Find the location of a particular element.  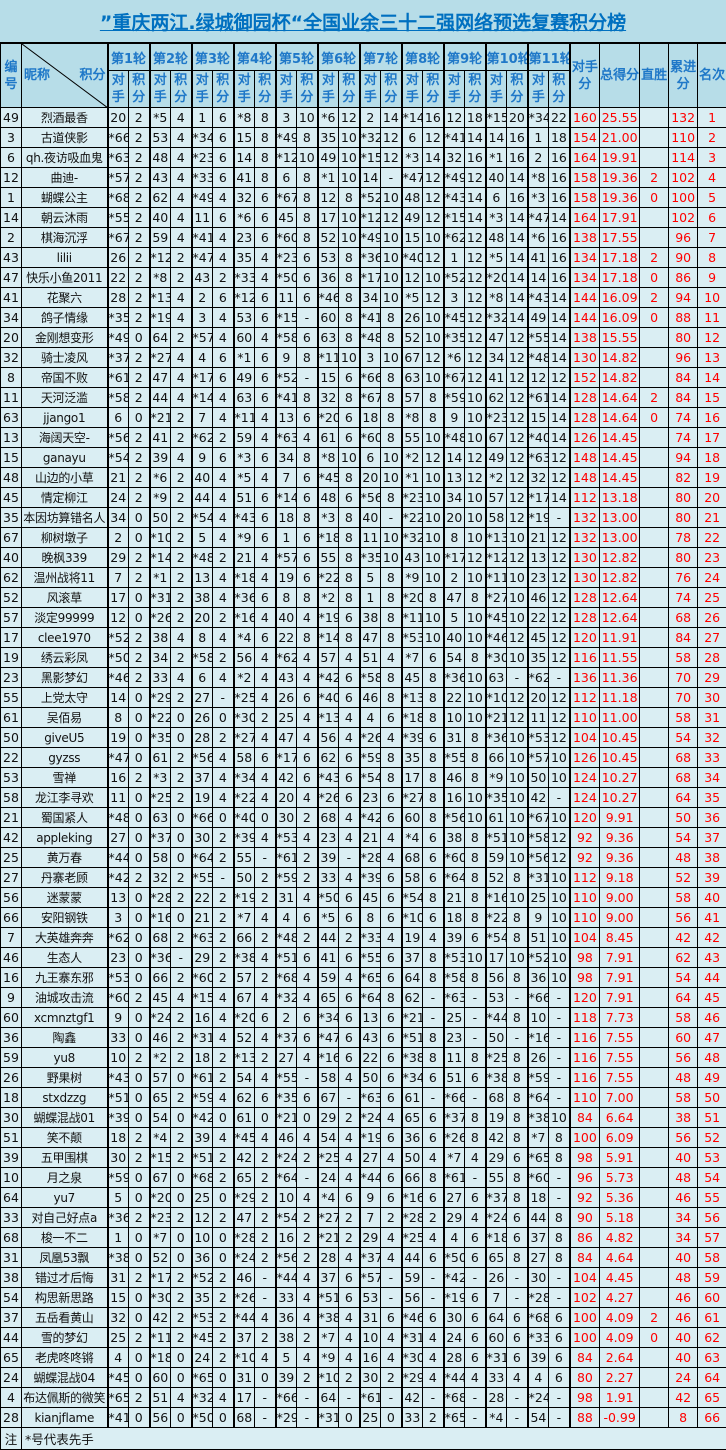

round-5-opponent: 33 is located at coordinates (286, 1297).